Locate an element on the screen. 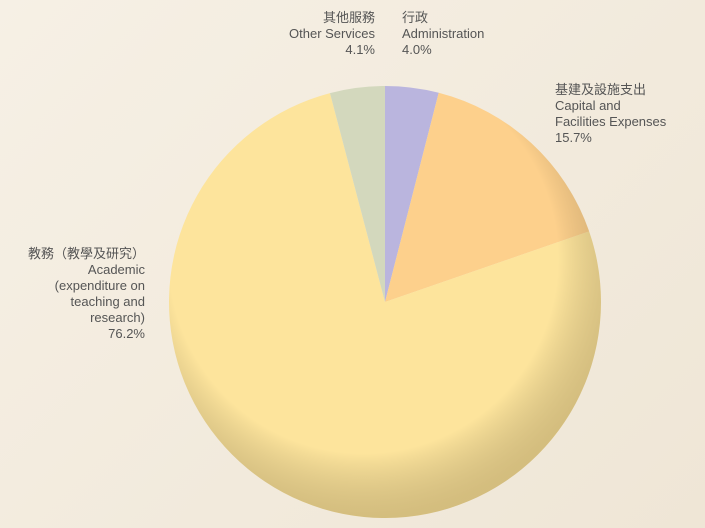 This screenshot has height=528, width=705. label-percent: 15.7% is located at coordinates (573, 137).